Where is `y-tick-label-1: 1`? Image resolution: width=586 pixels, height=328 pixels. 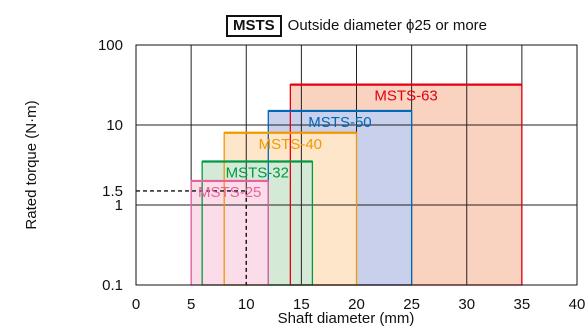 y-tick-label-1: 1 is located at coordinates (119, 205).